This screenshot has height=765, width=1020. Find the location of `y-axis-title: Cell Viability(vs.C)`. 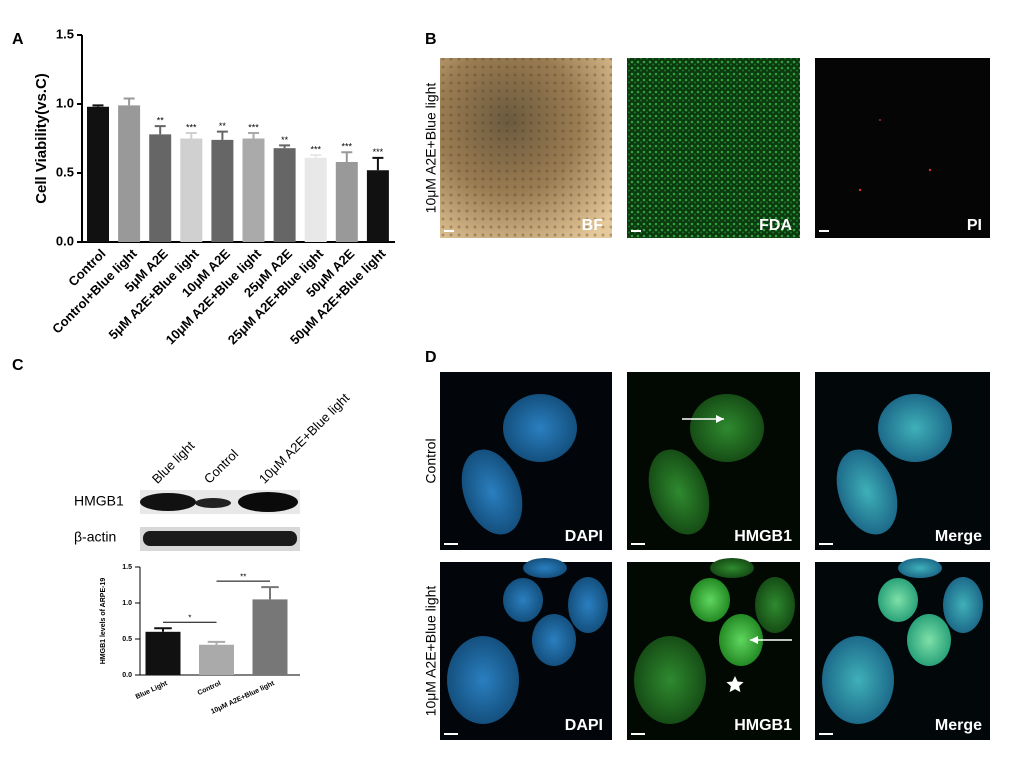

y-axis-title: Cell Viability(vs.C) is located at coordinates (41, 138).